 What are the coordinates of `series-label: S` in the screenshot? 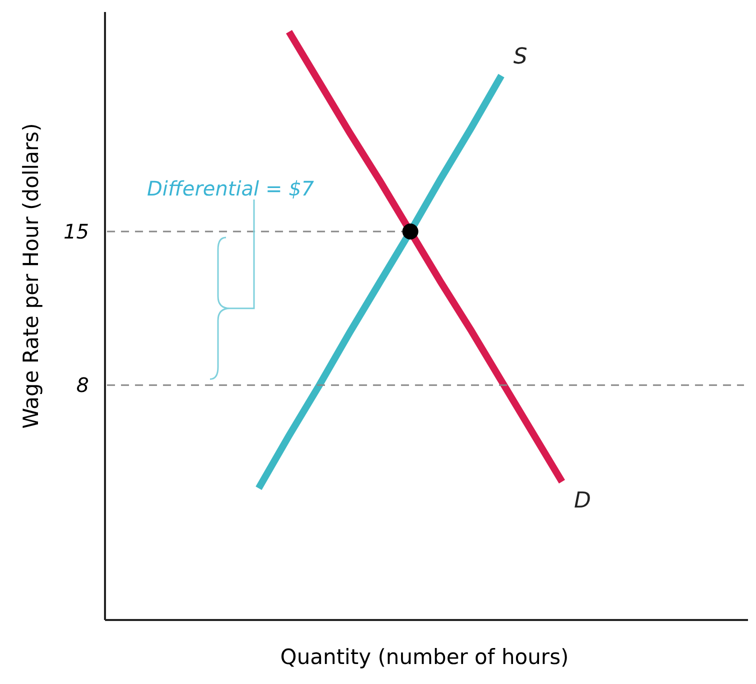 It's located at (520, 57).